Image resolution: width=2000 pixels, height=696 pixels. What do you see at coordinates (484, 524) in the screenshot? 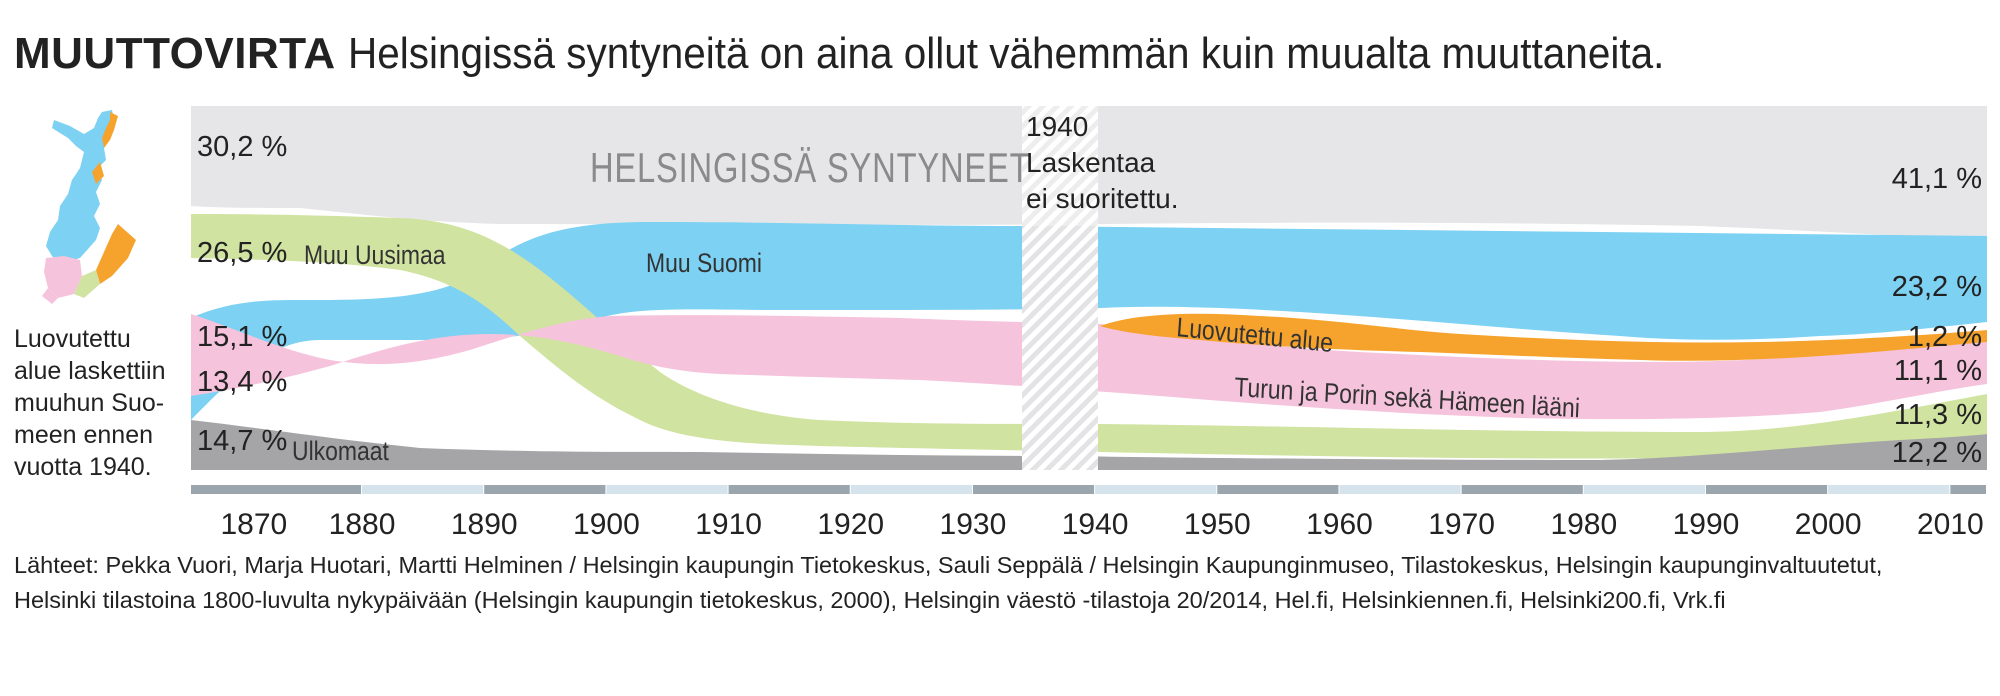
I see `x-tick-label: 1890` at bounding box center [484, 524].